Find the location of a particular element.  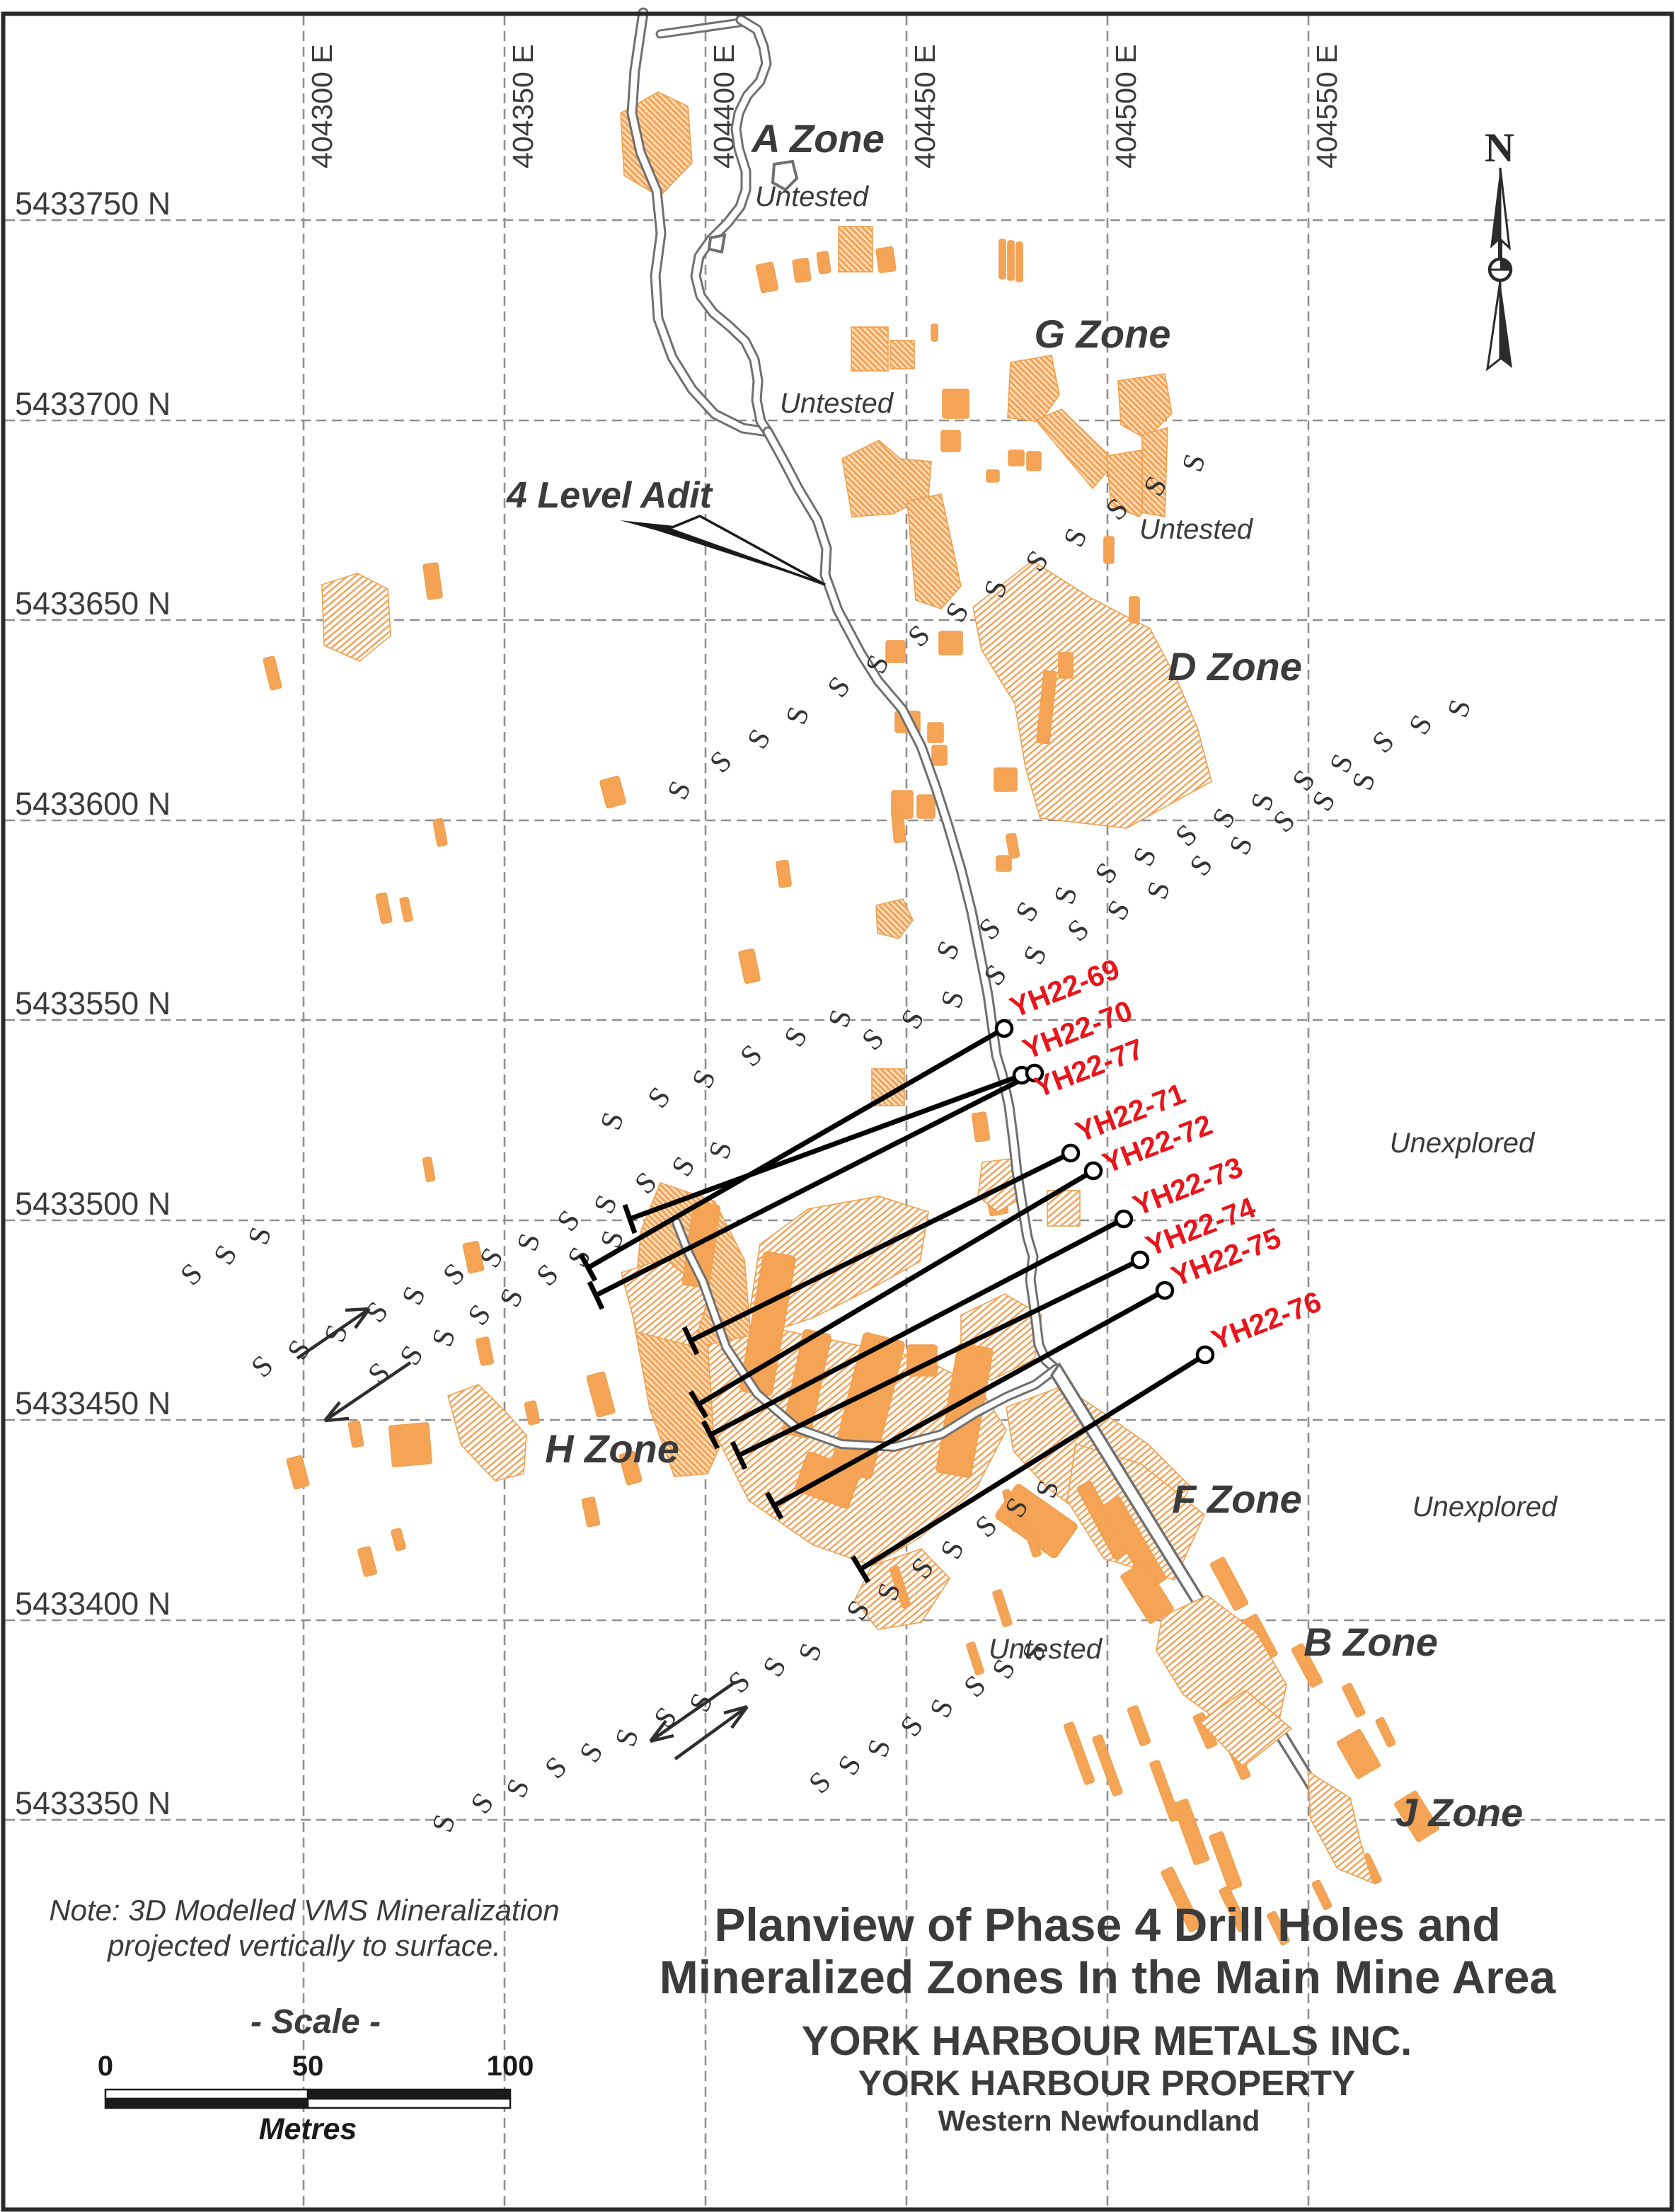

svg-text: 4 Level Adit is located at coordinates (610, 495).